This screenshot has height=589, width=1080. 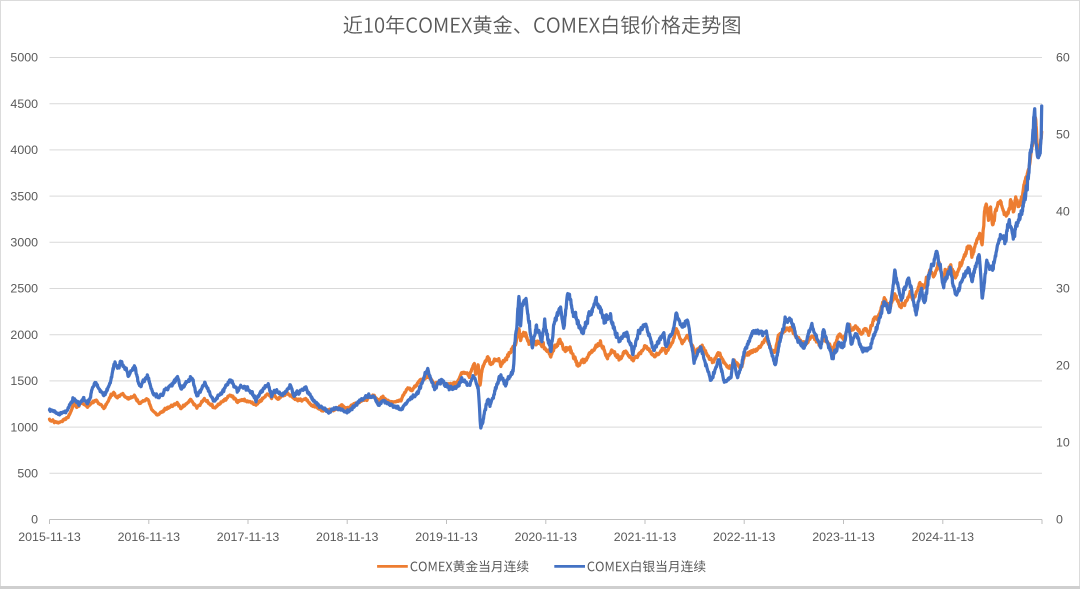 What do you see at coordinates (49, 537) in the screenshot?
I see `svg-text: 2015-11-13` at bounding box center [49, 537].